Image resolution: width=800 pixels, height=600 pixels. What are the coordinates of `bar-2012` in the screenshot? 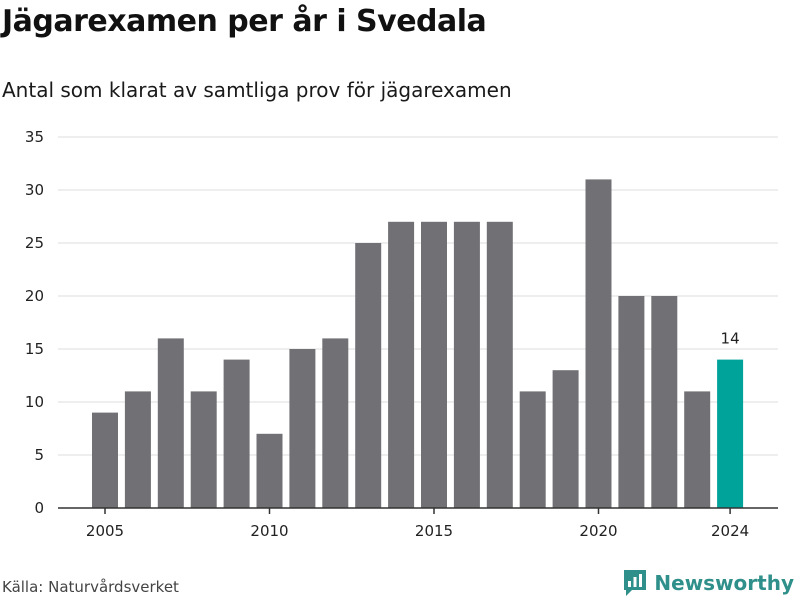 It's located at (335, 423).